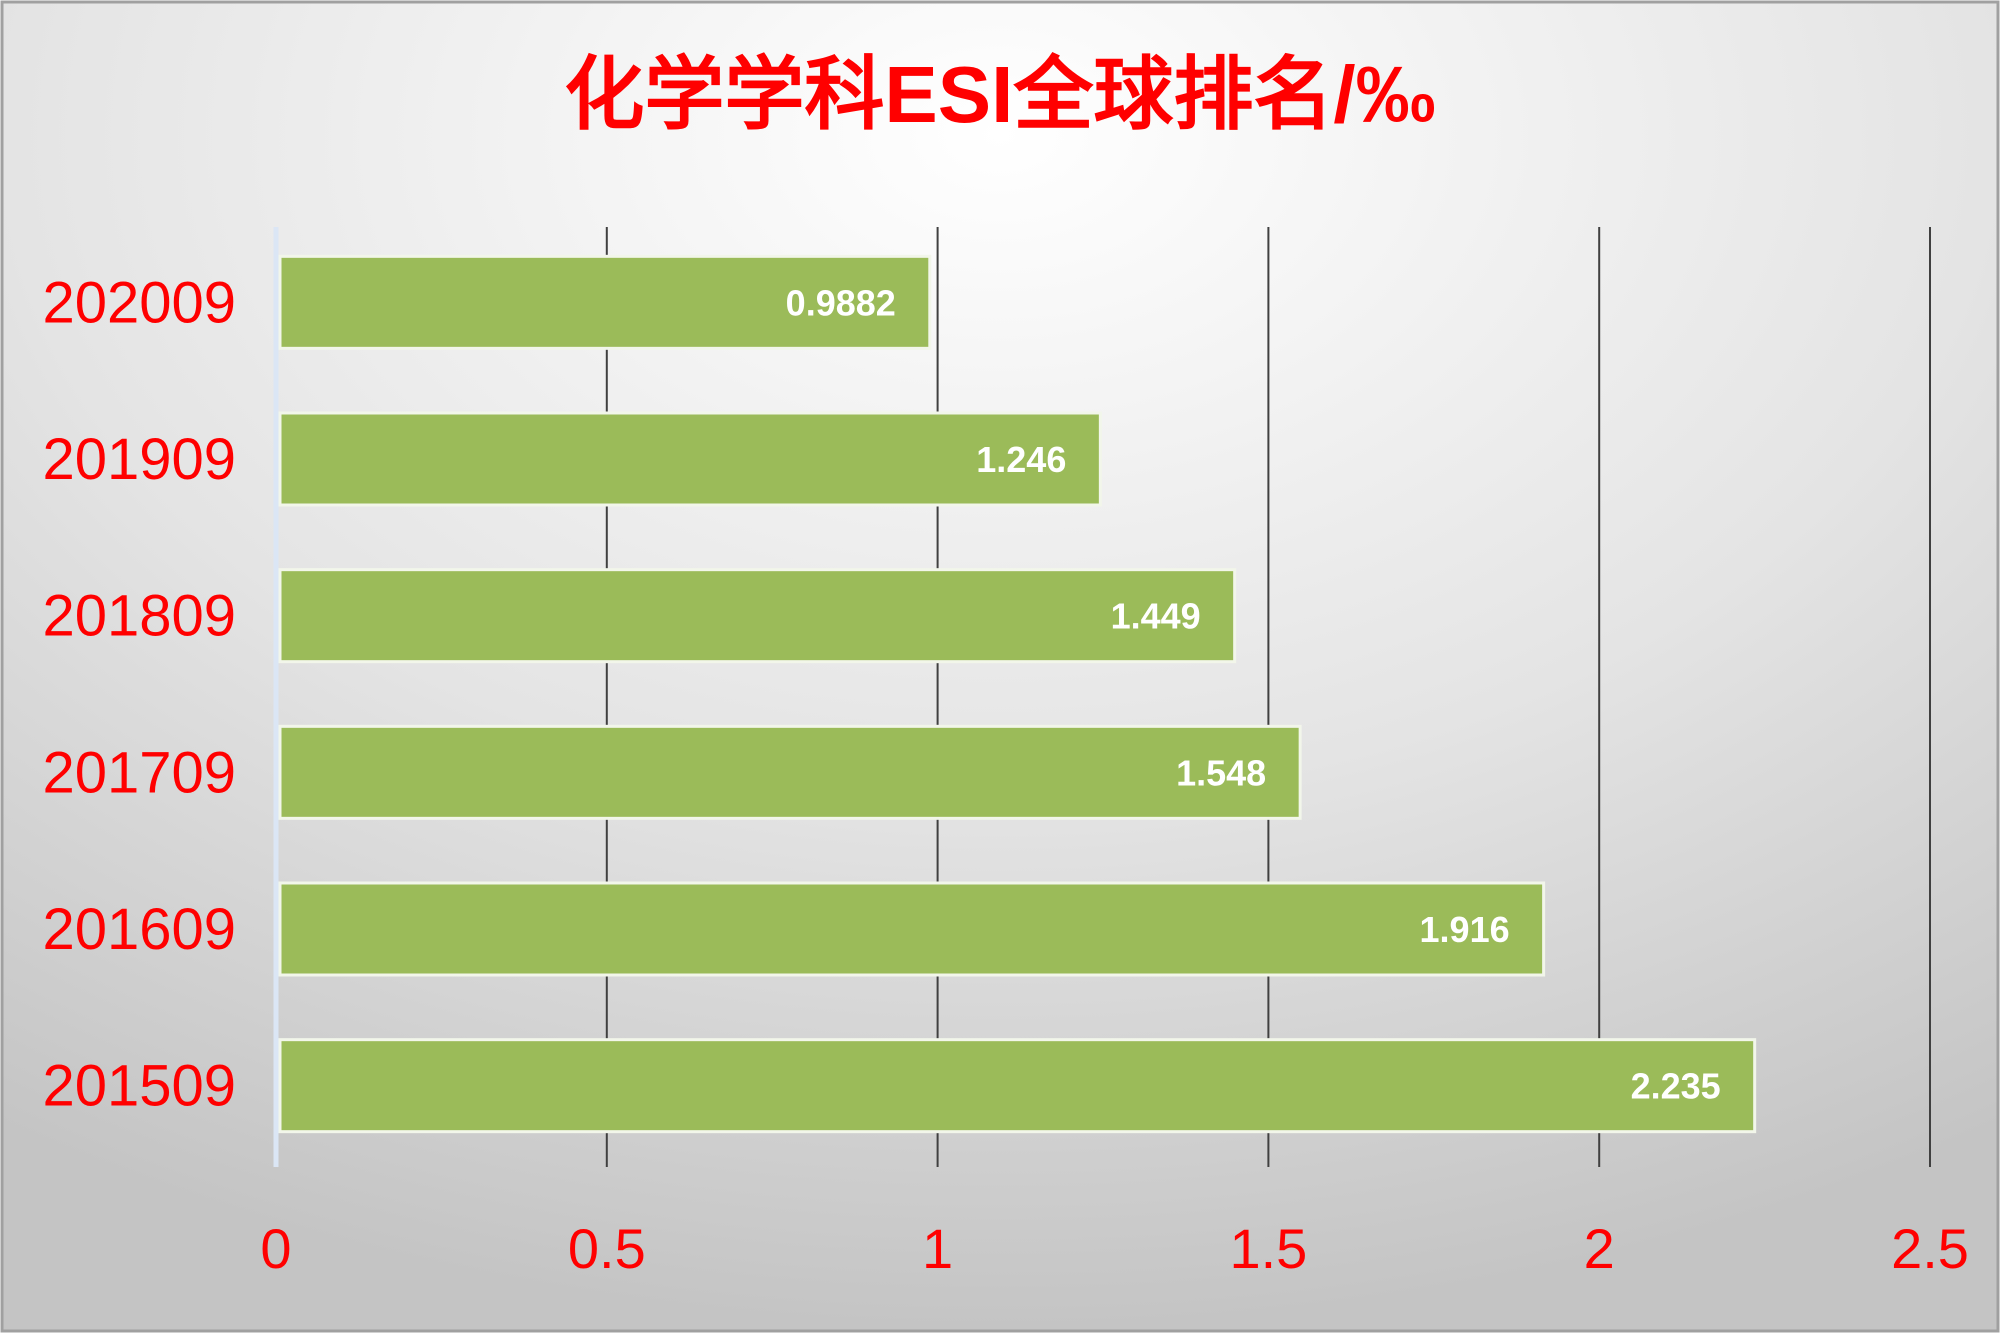 The width and height of the screenshot is (2000, 1333). I want to click on y-category-label: 201509, so click(139, 1086).